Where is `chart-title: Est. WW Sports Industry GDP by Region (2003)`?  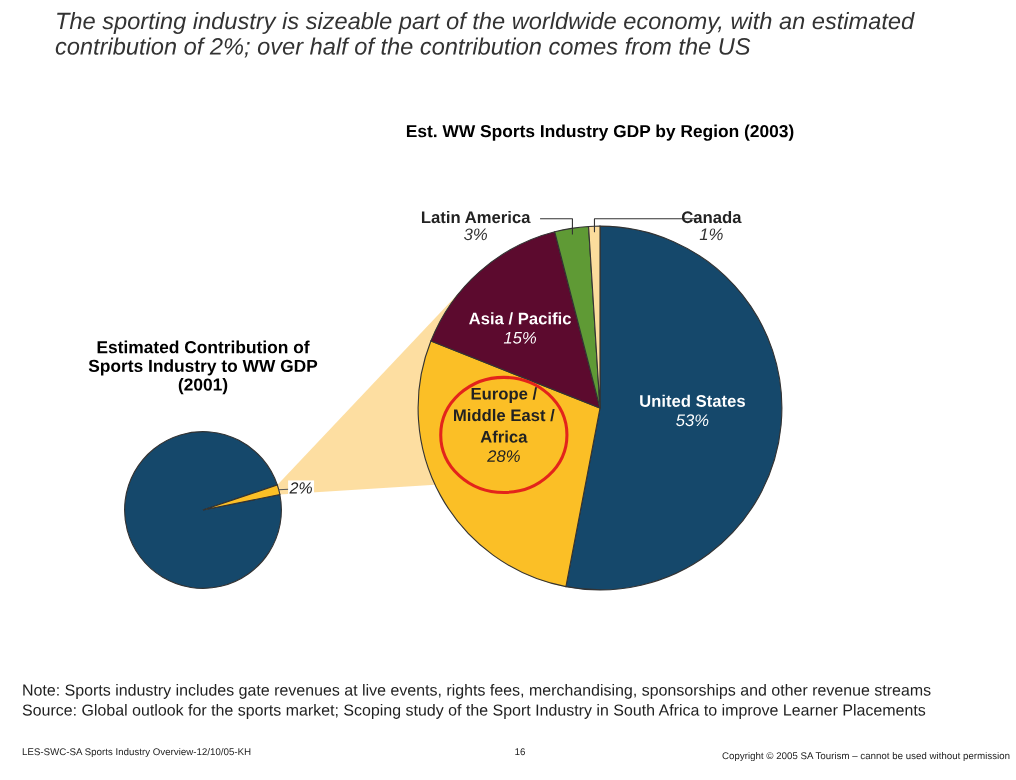
chart-title: Est. WW Sports Industry GDP by Region (2003) is located at coordinates (600, 132).